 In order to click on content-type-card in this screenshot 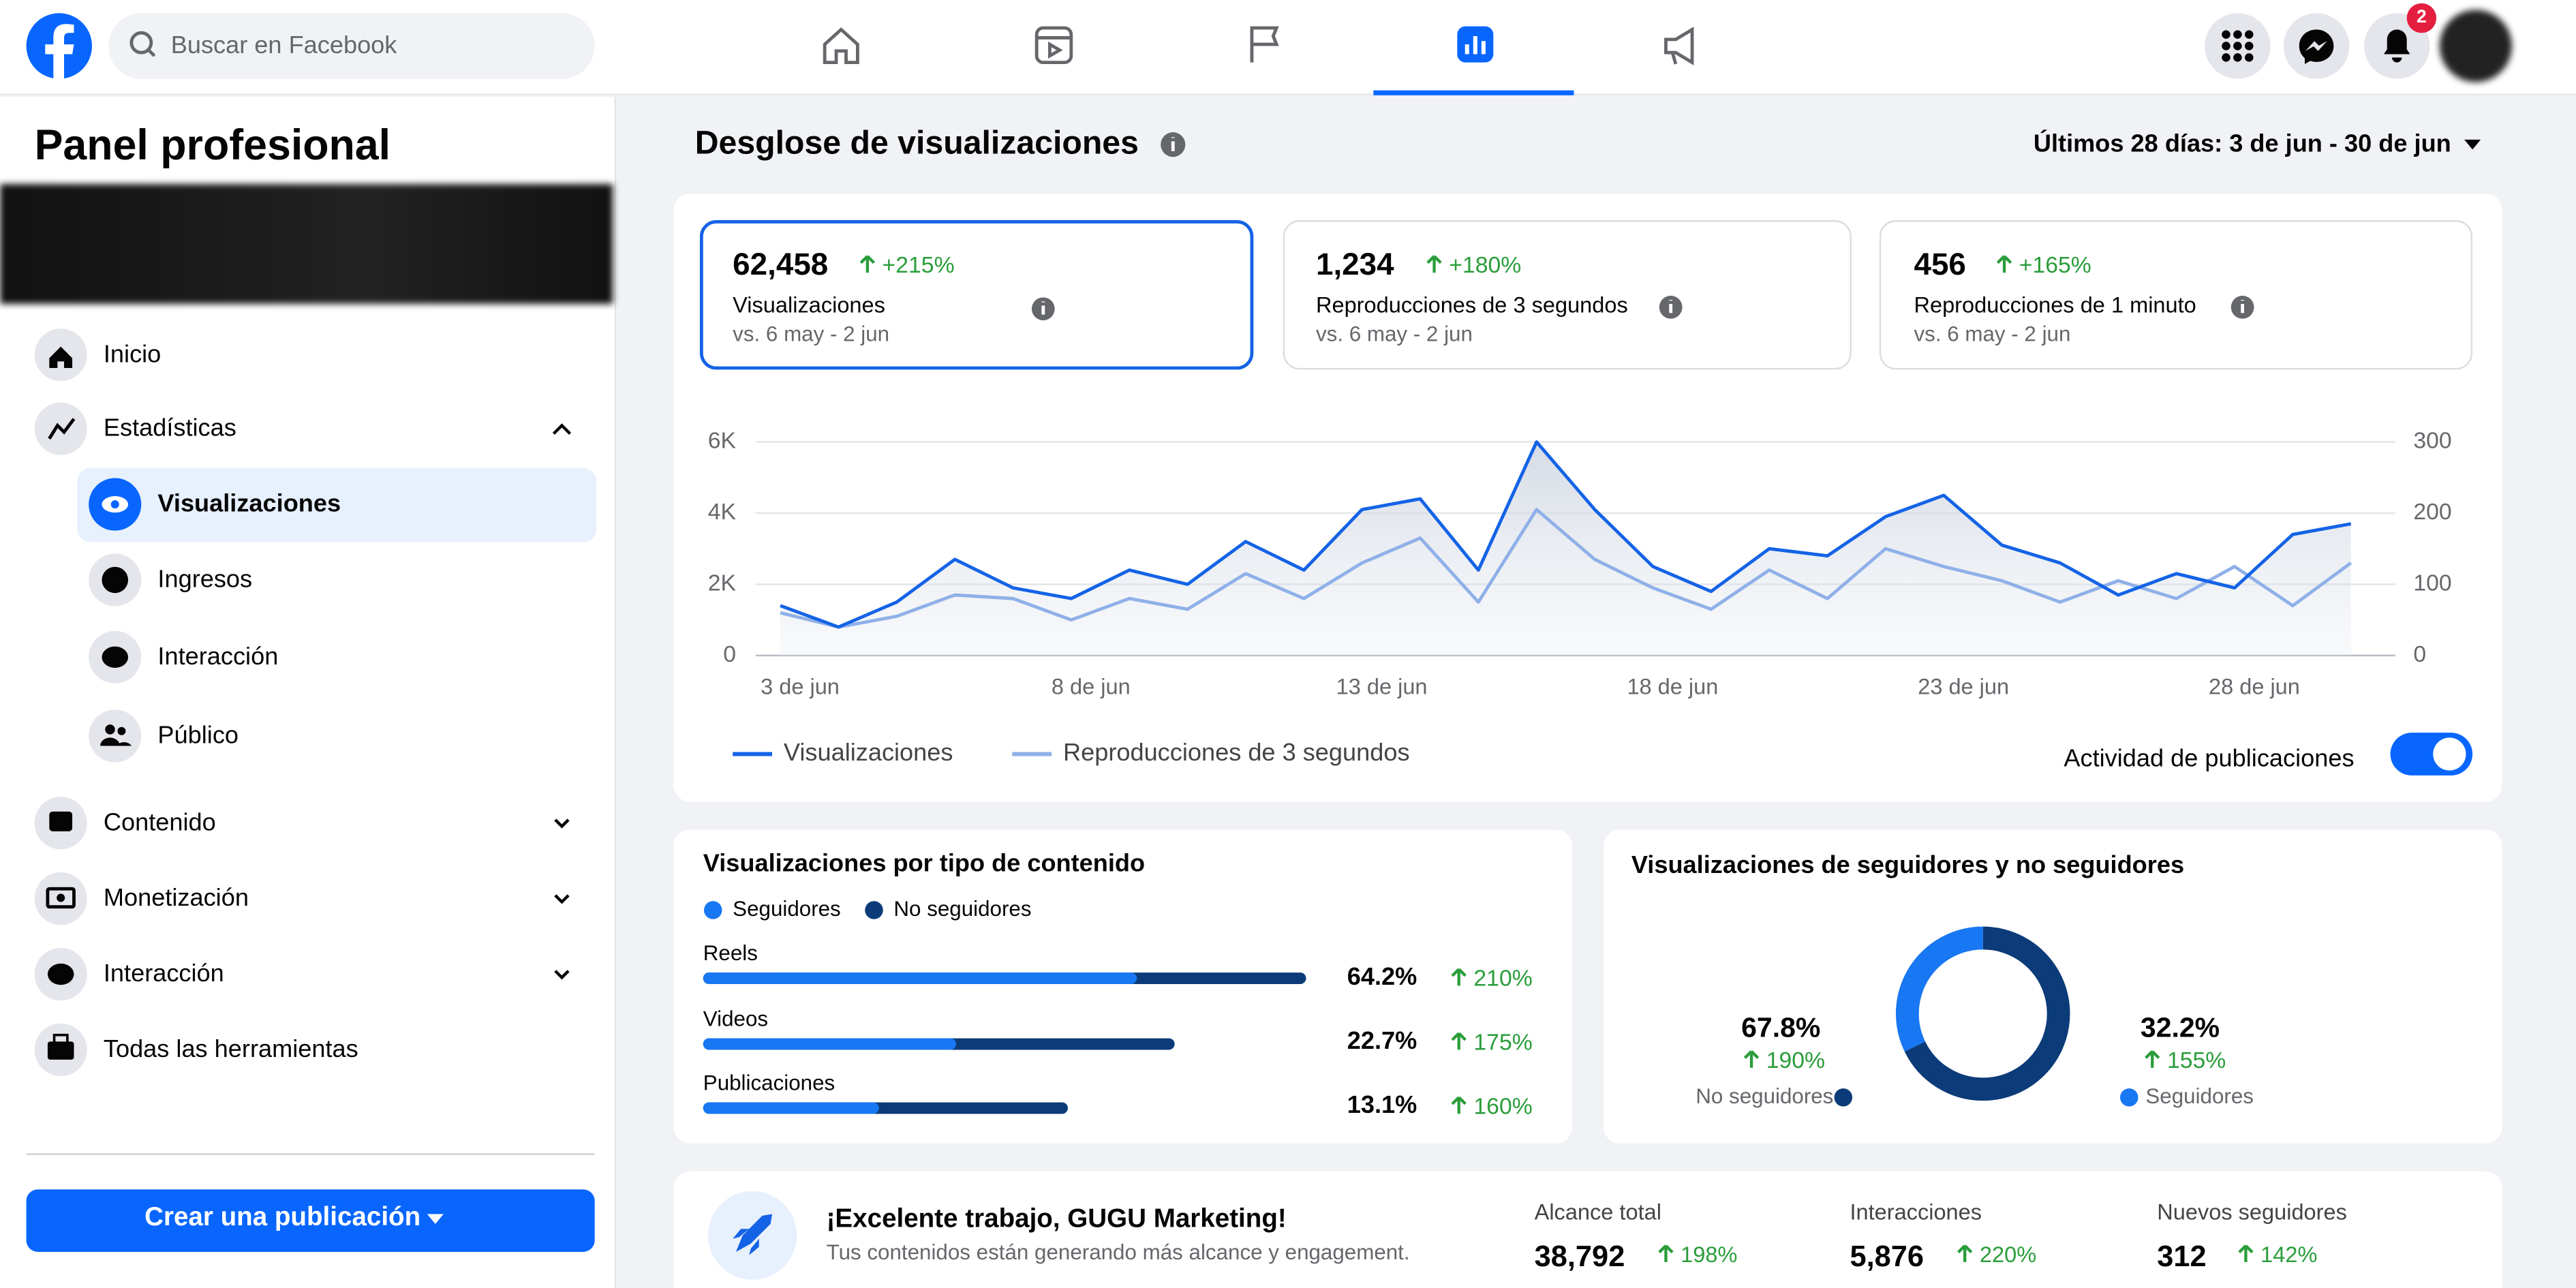, I will do `click(1123, 986)`.